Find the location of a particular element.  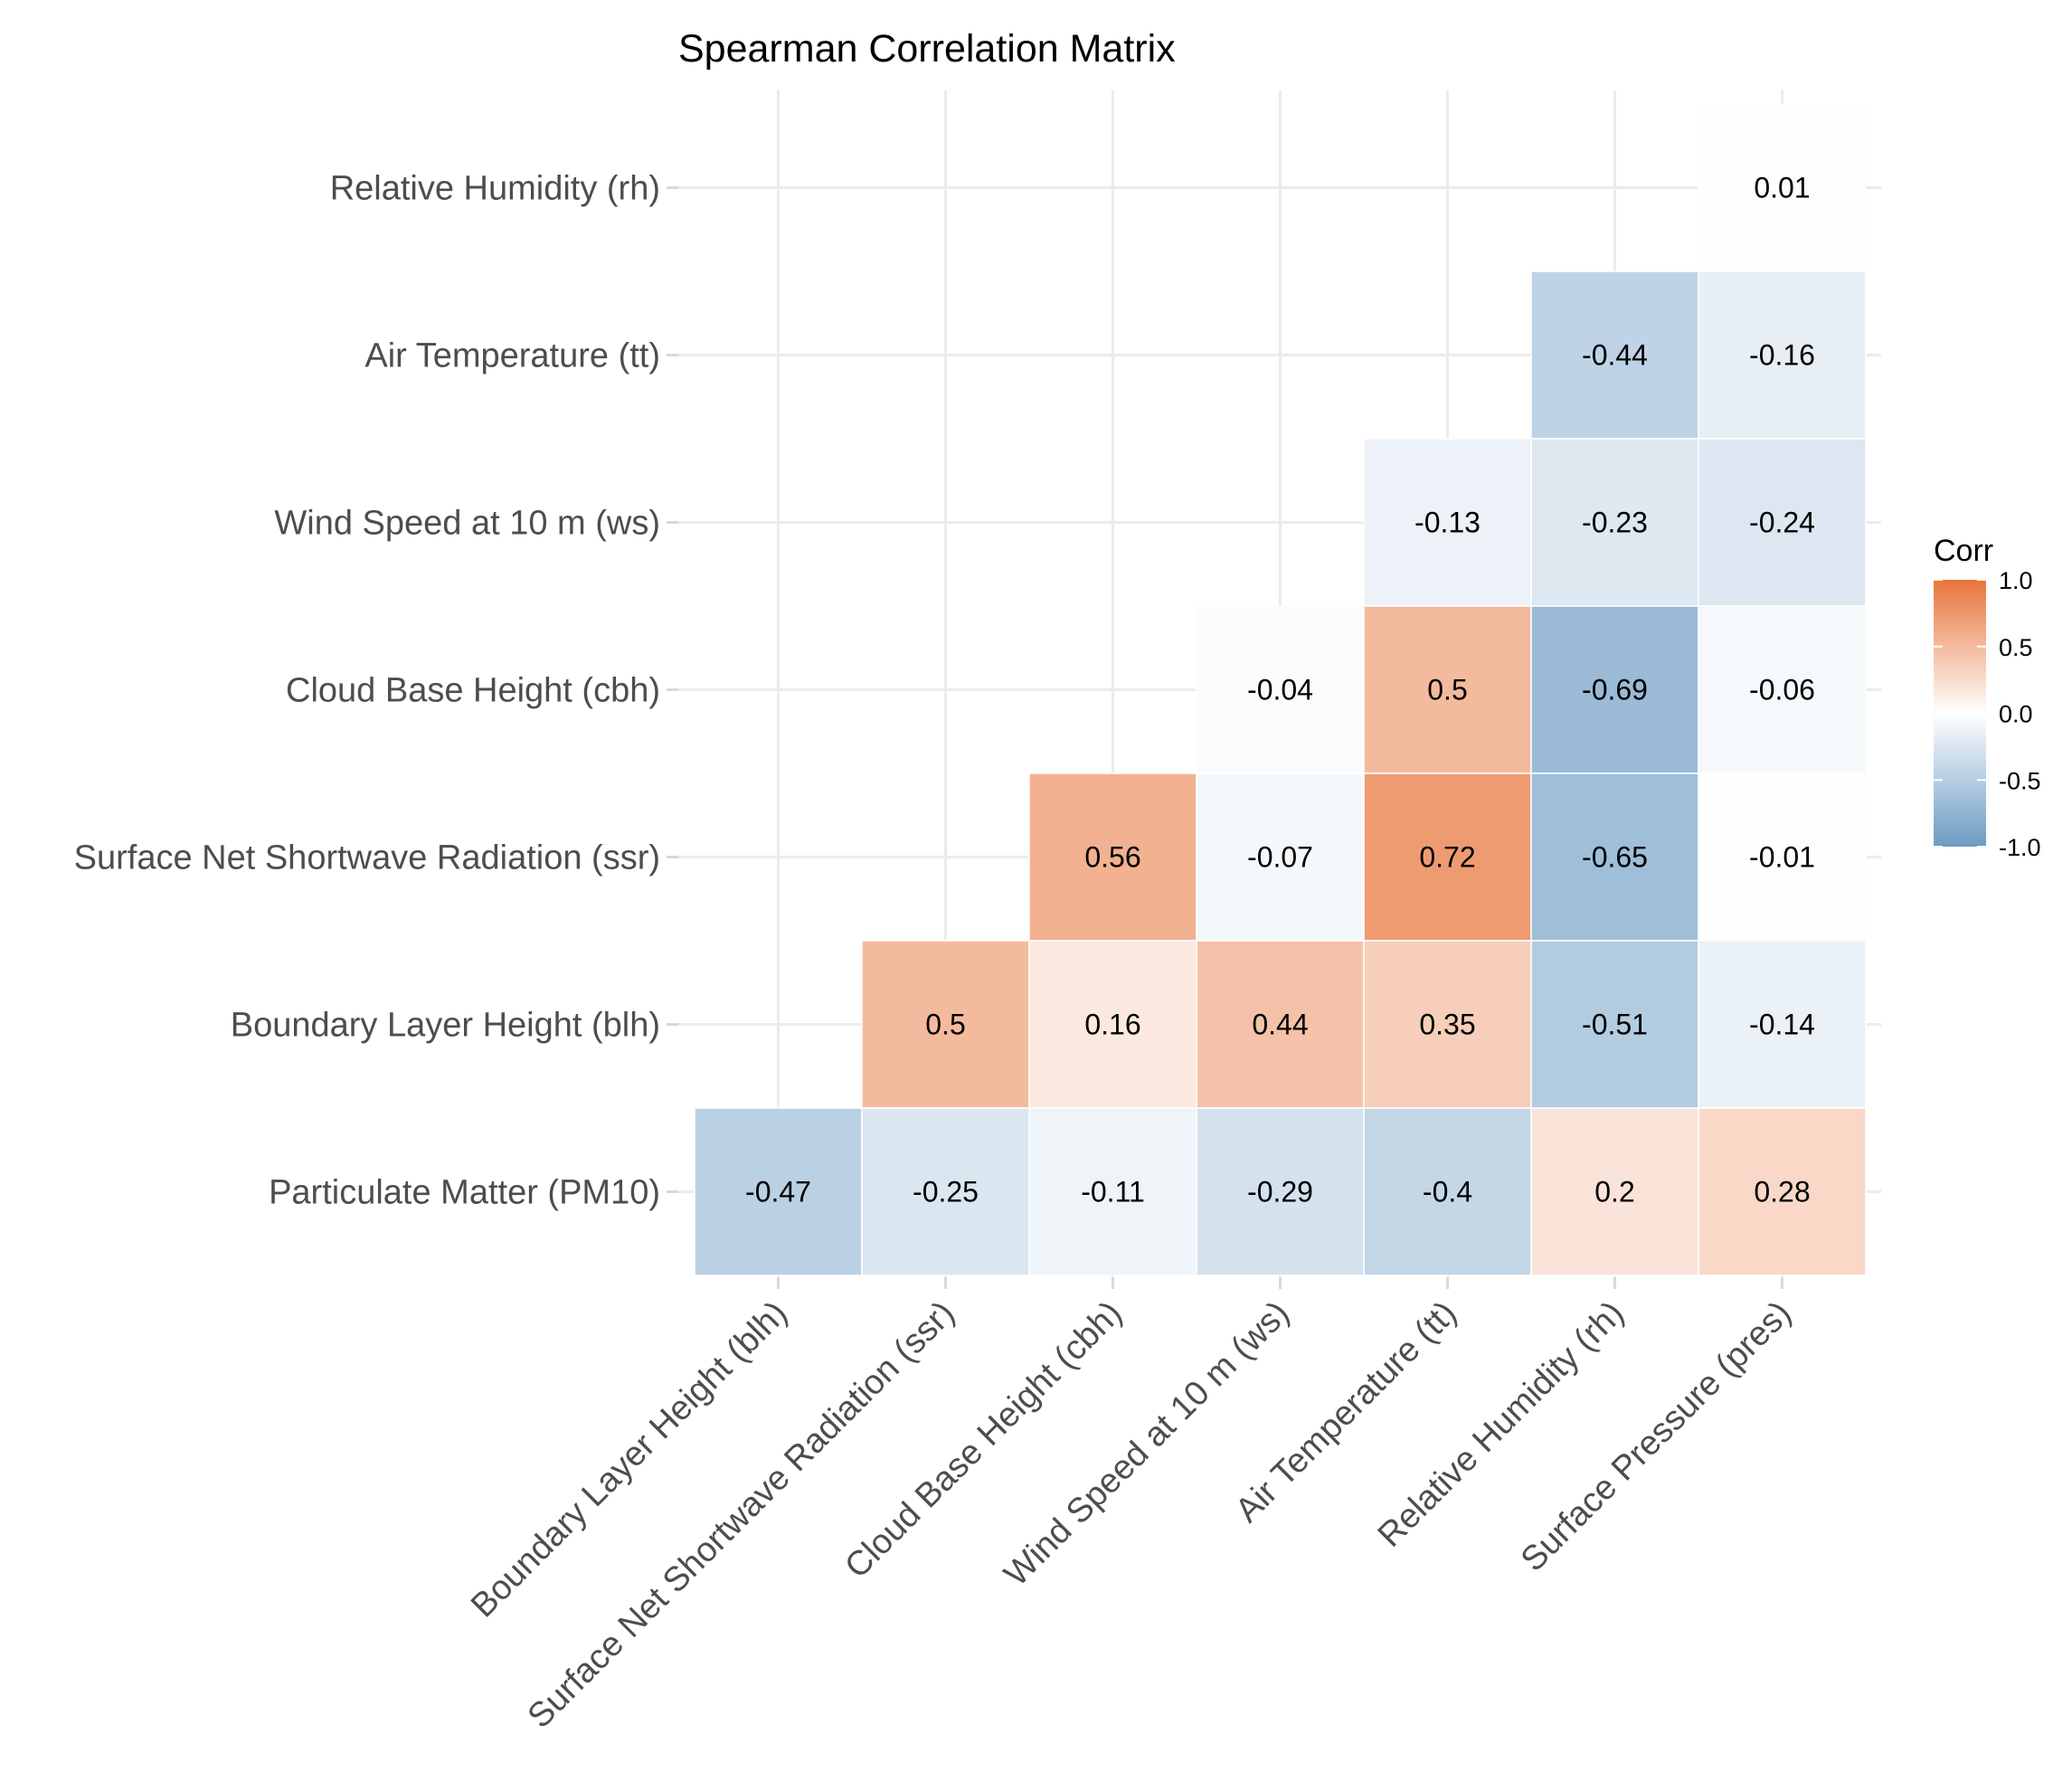

heatmap-cell: -0.01 is located at coordinates (1783, 857).